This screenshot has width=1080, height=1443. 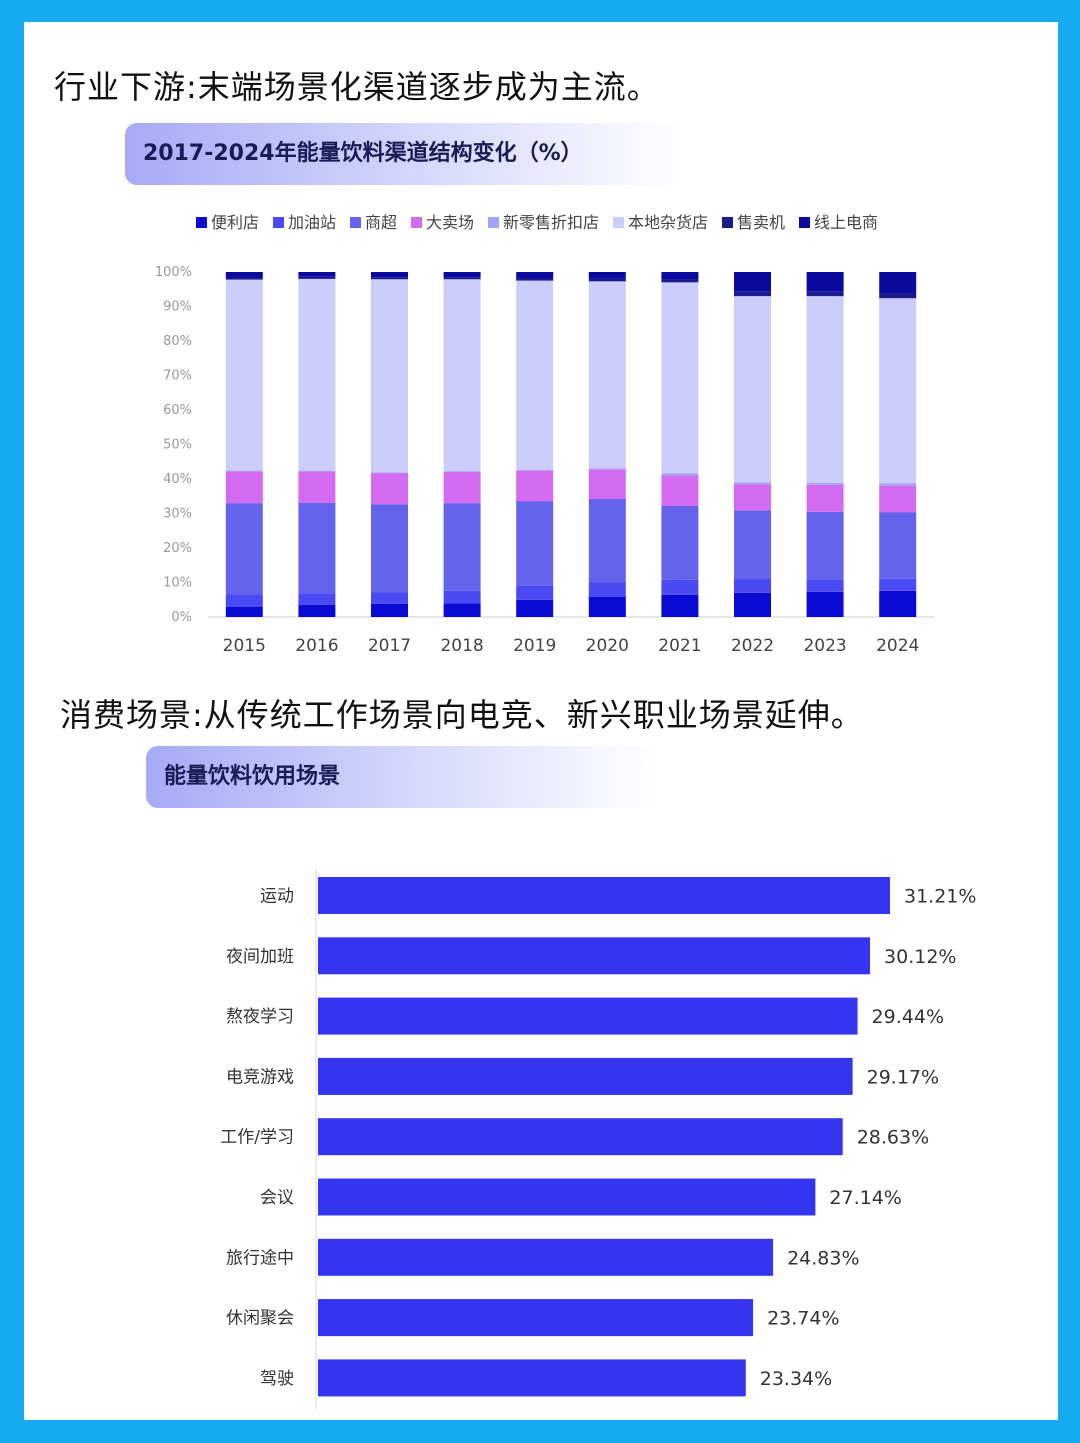 I want to click on y-tick-label-5: 50%, so click(x=177, y=445).